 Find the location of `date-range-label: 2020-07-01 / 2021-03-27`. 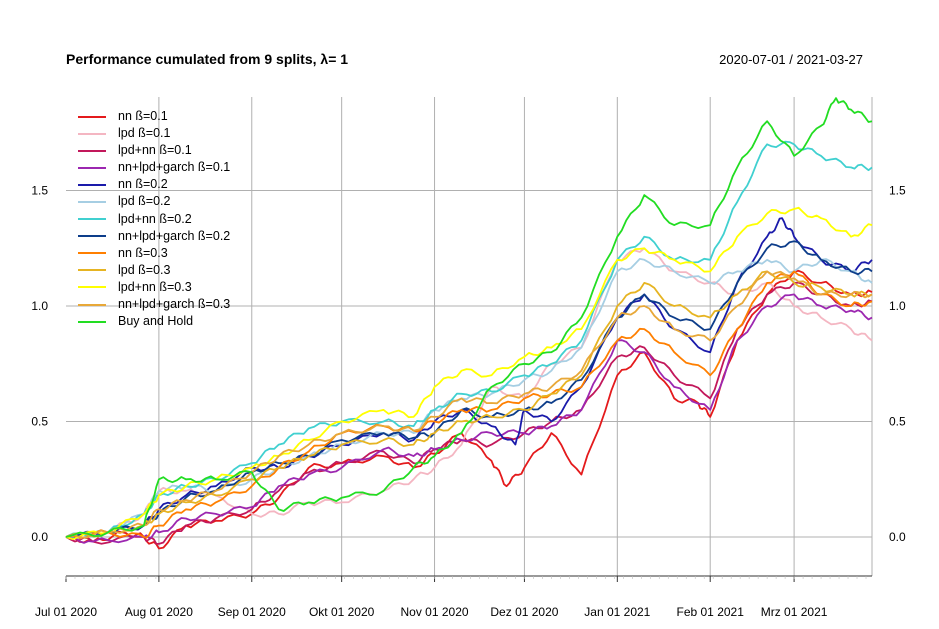

date-range-label: 2020-07-01 / 2021-03-27 is located at coordinates (791, 59).